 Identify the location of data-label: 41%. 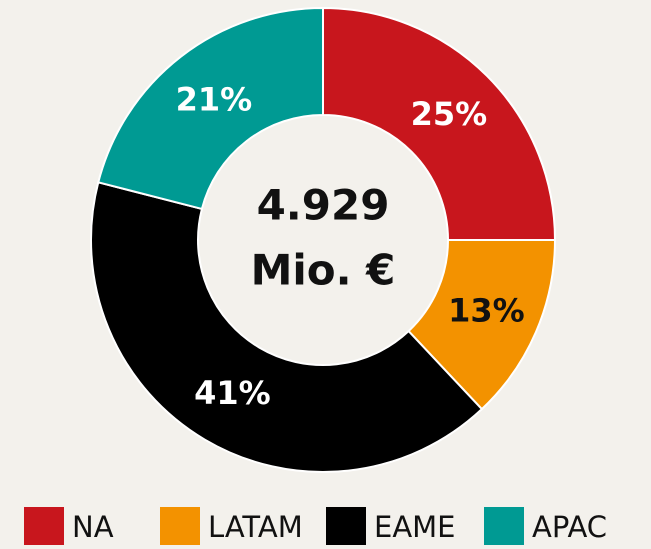
(232, 393).